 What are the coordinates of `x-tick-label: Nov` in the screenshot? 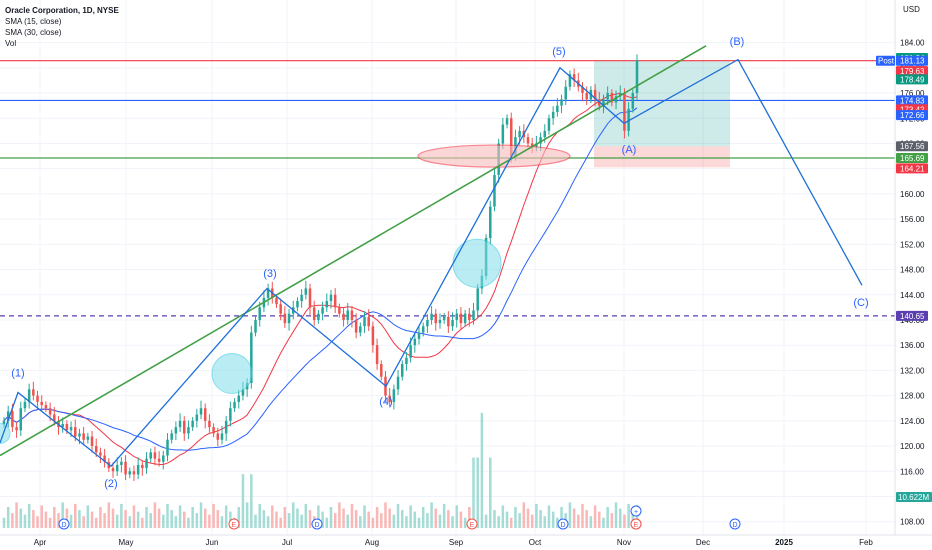 It's located at (624, 542).